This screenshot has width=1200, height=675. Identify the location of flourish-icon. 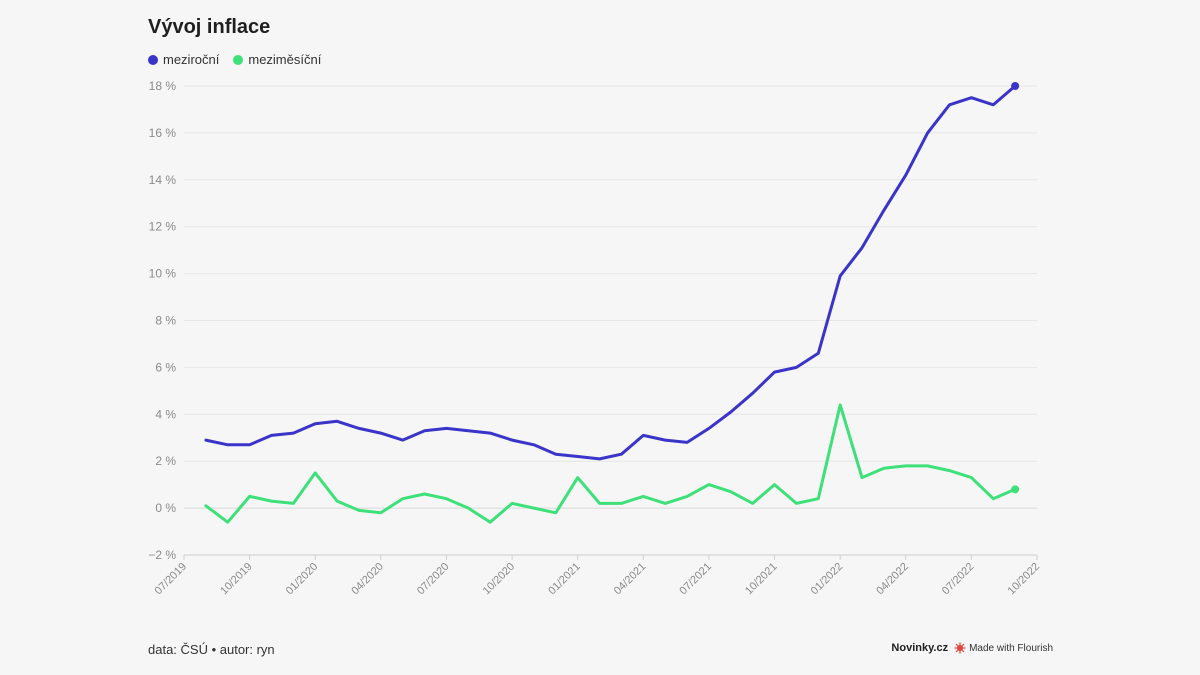
(960, 648).